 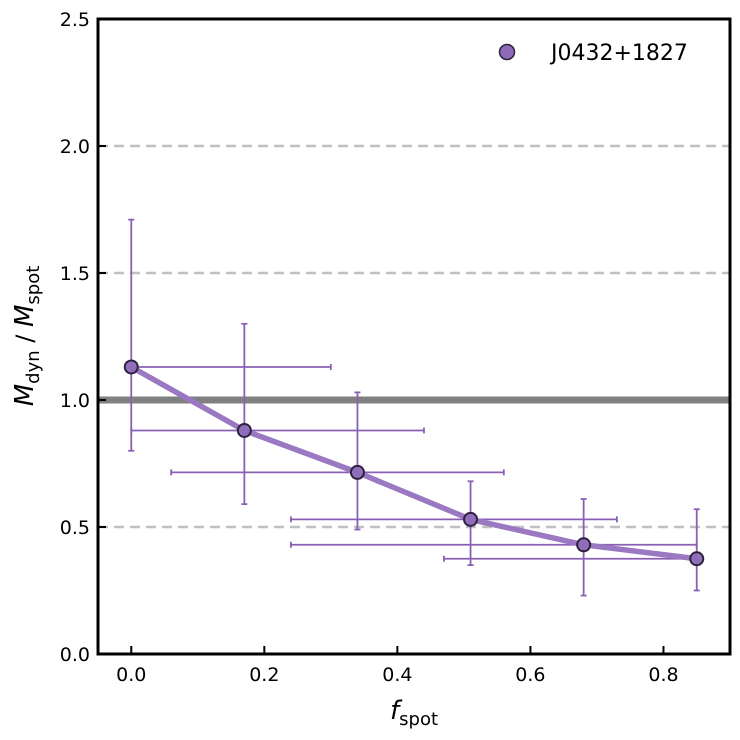 I want to click on x-tick-label: 0.6, so click(x=530, y=675).